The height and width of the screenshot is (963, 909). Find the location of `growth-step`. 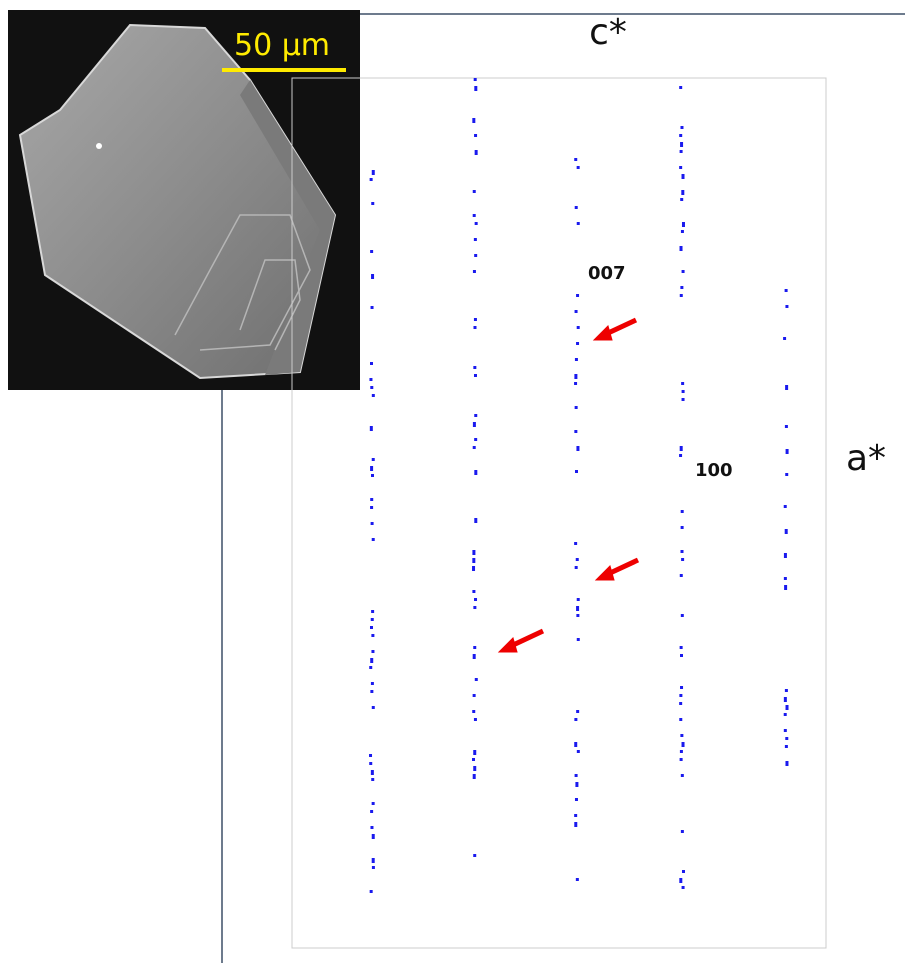

growth-step is located at coordinates (242, 282).